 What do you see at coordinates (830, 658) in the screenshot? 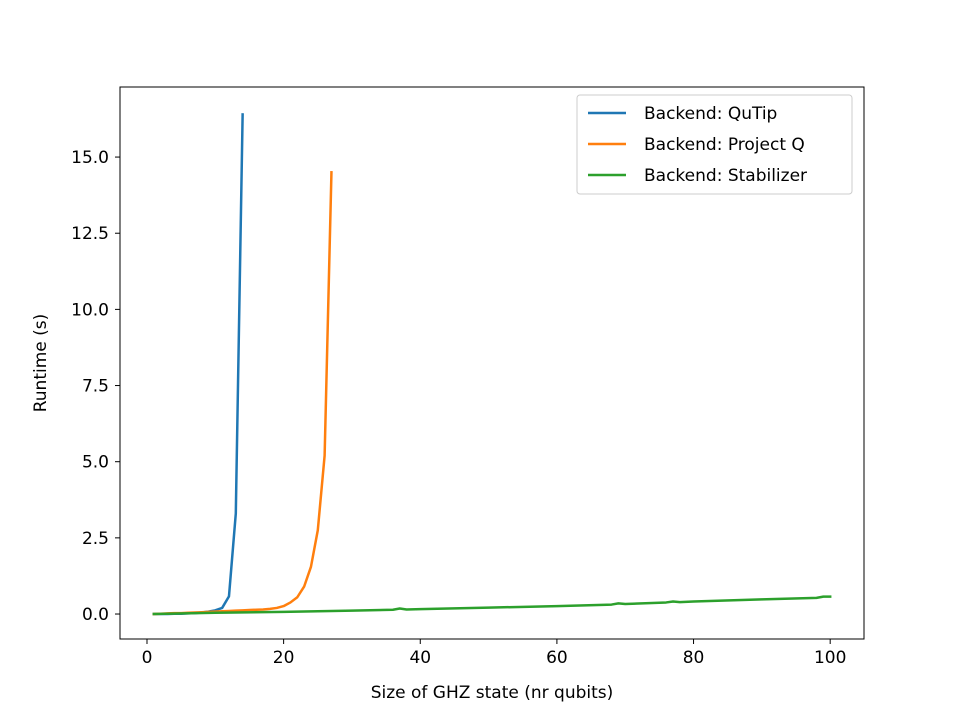
I see `x-tick-label: 100` at bounding box center [830, 658].